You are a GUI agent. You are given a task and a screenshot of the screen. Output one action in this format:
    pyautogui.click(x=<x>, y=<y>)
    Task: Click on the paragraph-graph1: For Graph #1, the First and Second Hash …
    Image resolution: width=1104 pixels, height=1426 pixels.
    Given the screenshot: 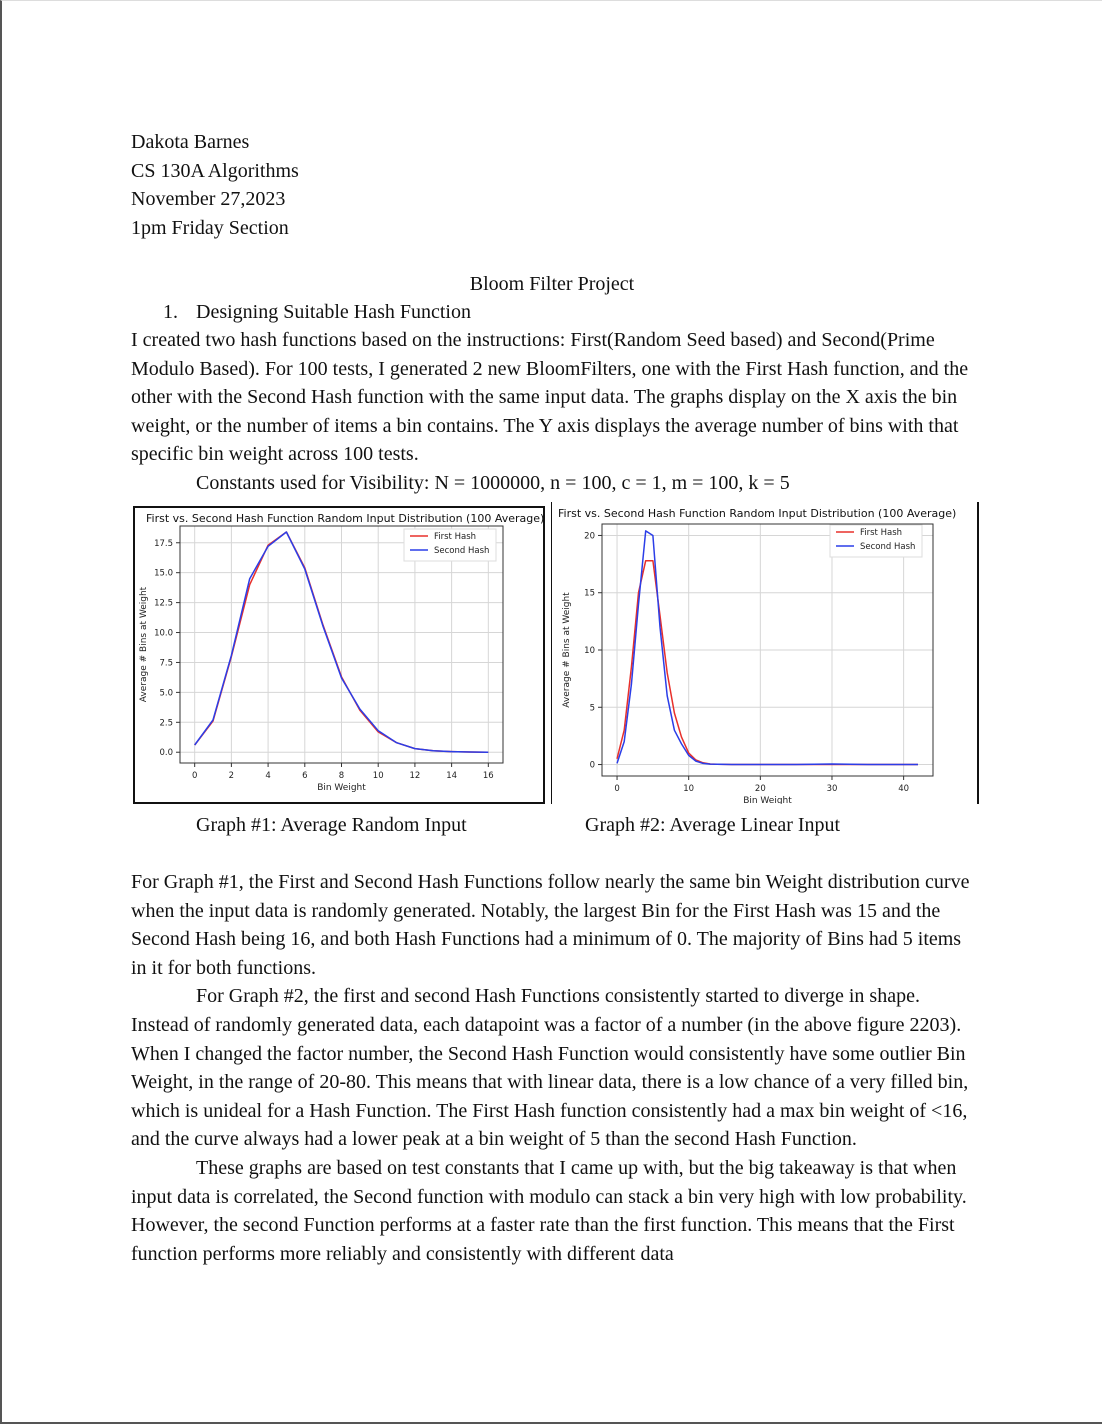 What is the action you would take?
    pyautogui.click(x=550, y=925)
    